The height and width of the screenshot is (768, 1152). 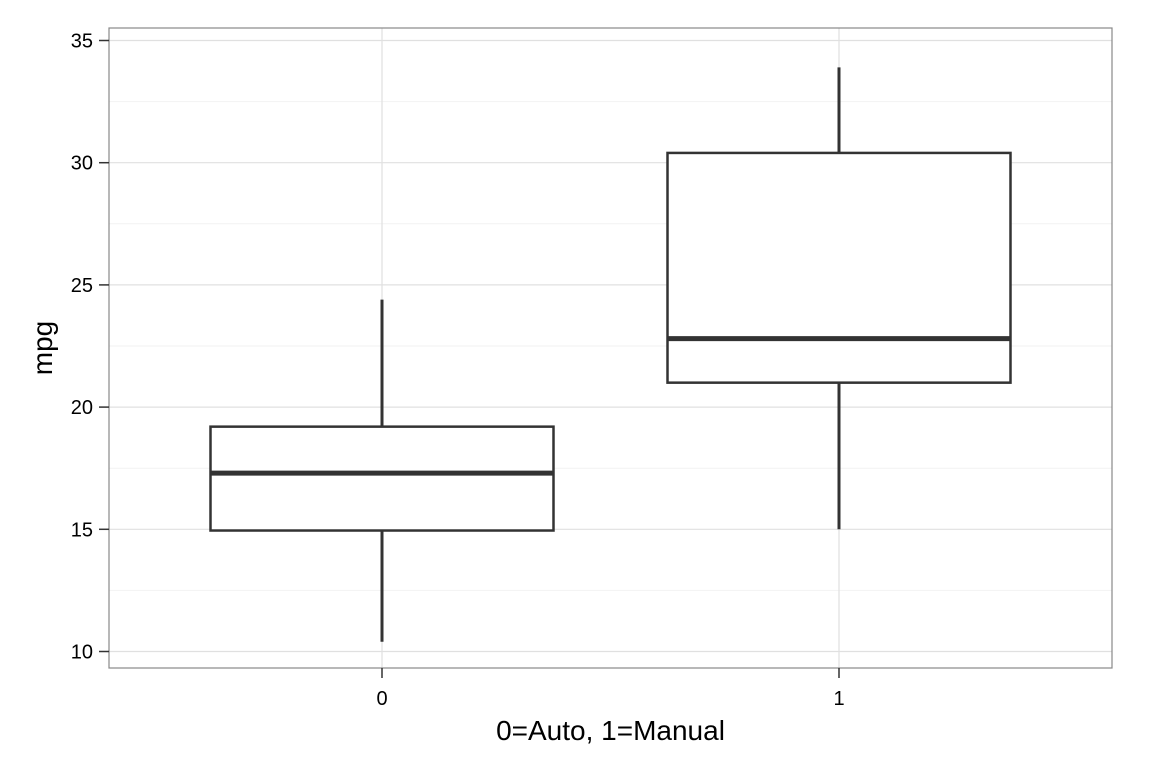 What do you see at coordinates (42, 348) in the screenshot?
I see `y-axis-title: mpg` at bounding box center [42, 348].